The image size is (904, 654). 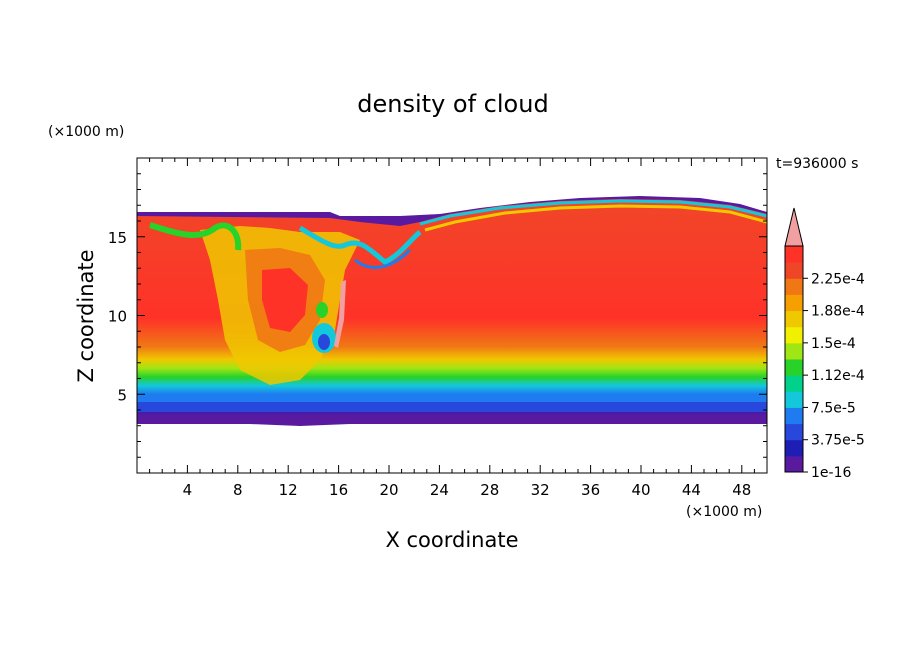 What do you see at coordinates (451, 540) in the screenshot?
I see `x-axis-label: X coordinate` at bounding box center [451, 540].